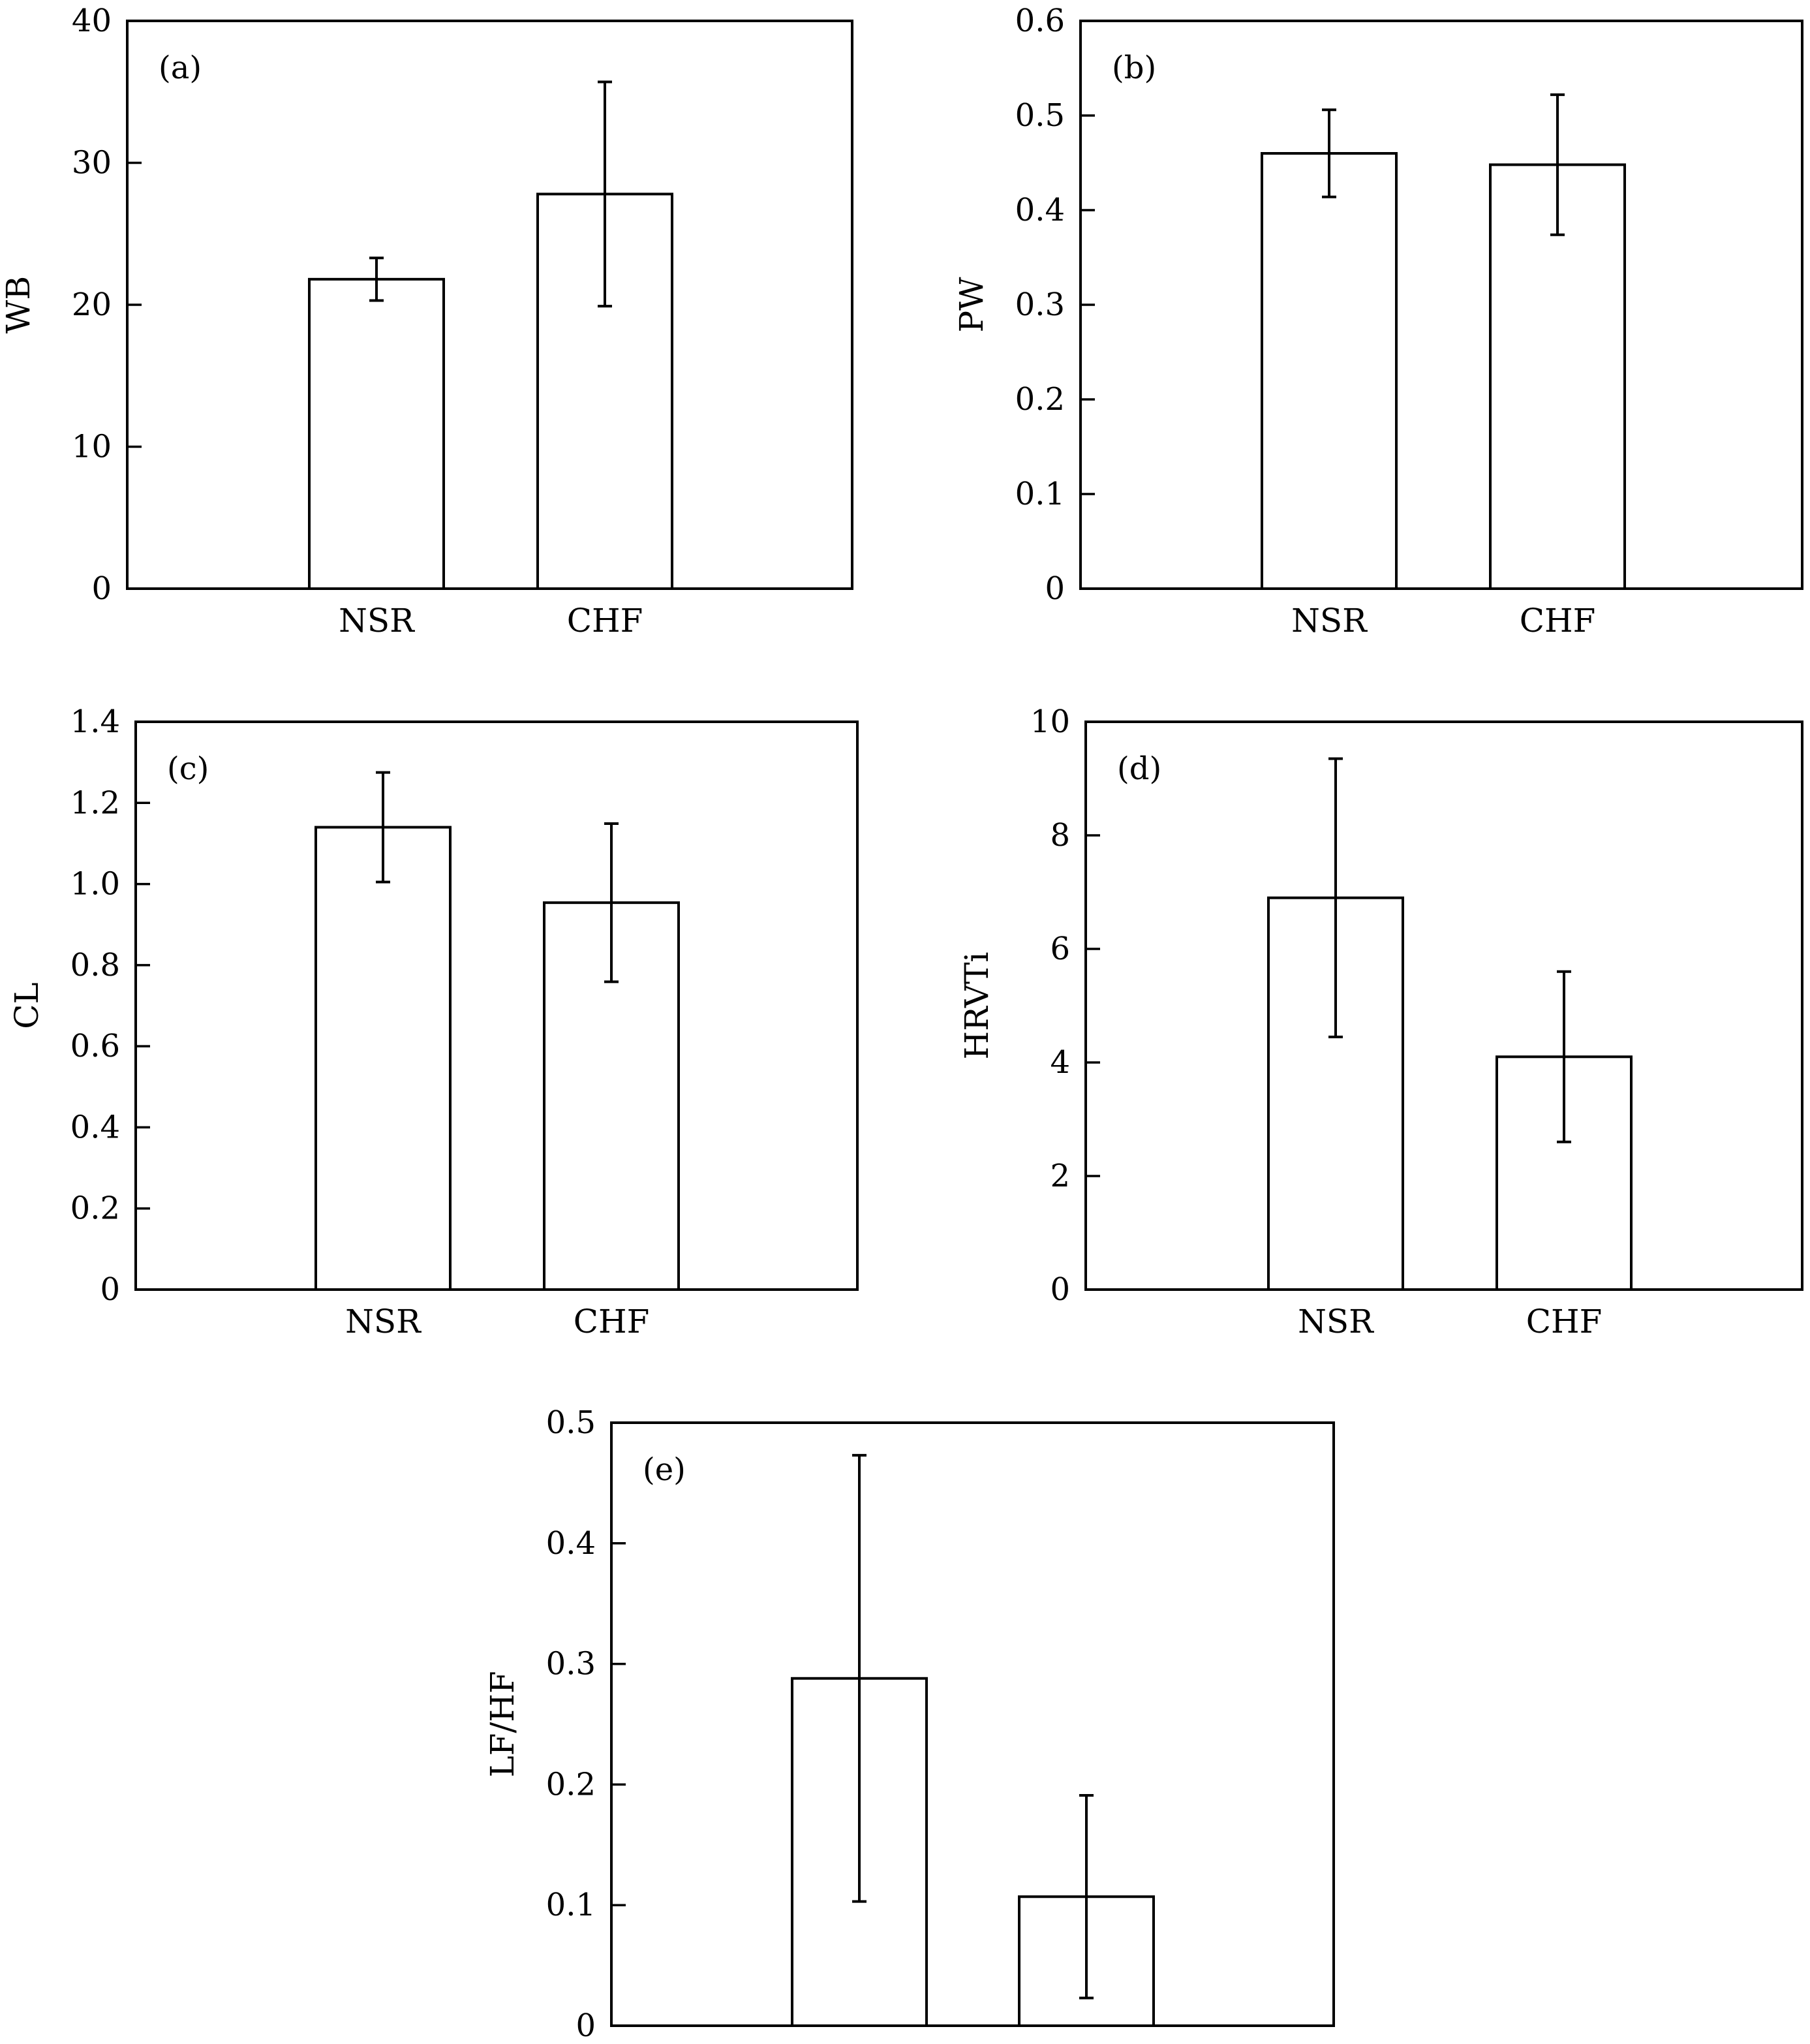 The width and height of the screenshot is (1810, 2044). I want to click on chart-panel-2: NSR CHF 0 0.1 0.2 0.3 0.4 0.5 0.6 PW (b), so click(1378, 321).